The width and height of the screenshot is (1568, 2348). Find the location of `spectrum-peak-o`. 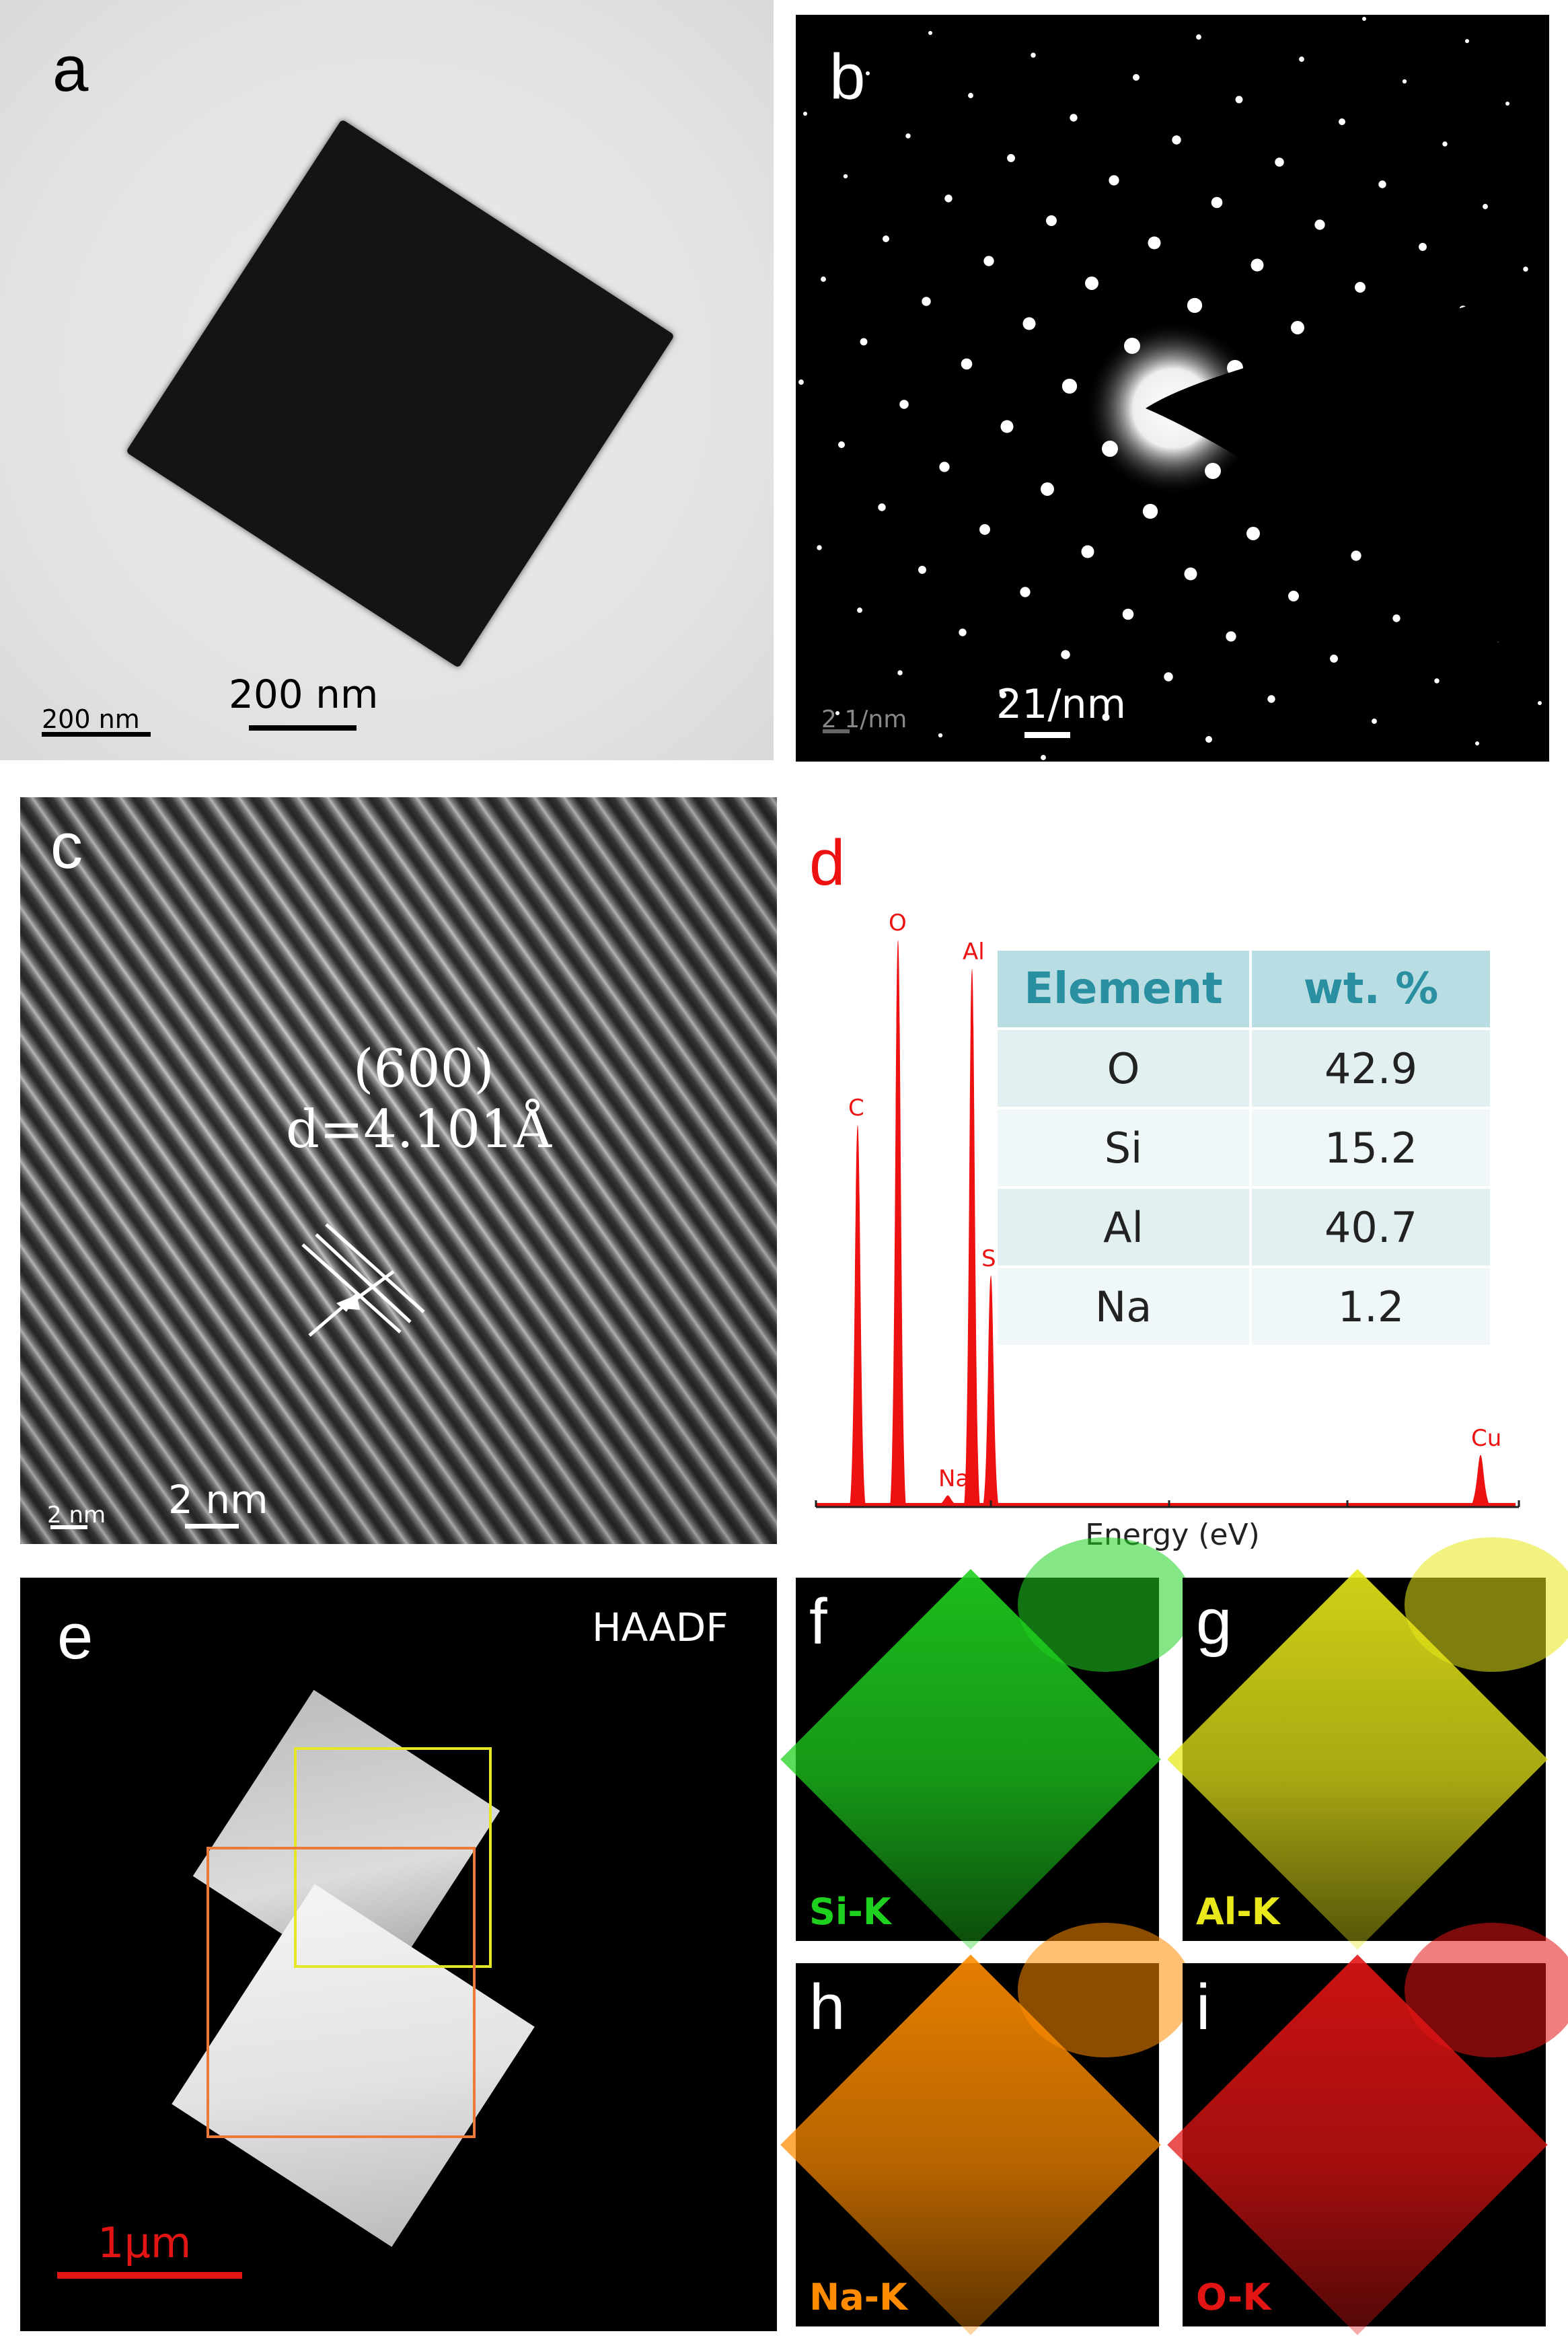

spectrum-peak-o is located at coordinates (898, 1223).